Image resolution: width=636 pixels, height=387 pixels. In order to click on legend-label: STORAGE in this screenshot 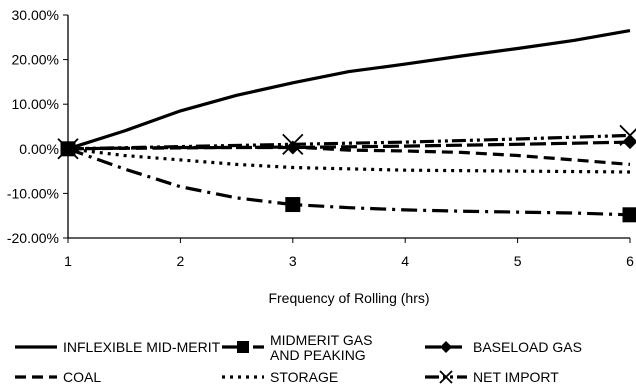, I will do `click(304, 377)`.